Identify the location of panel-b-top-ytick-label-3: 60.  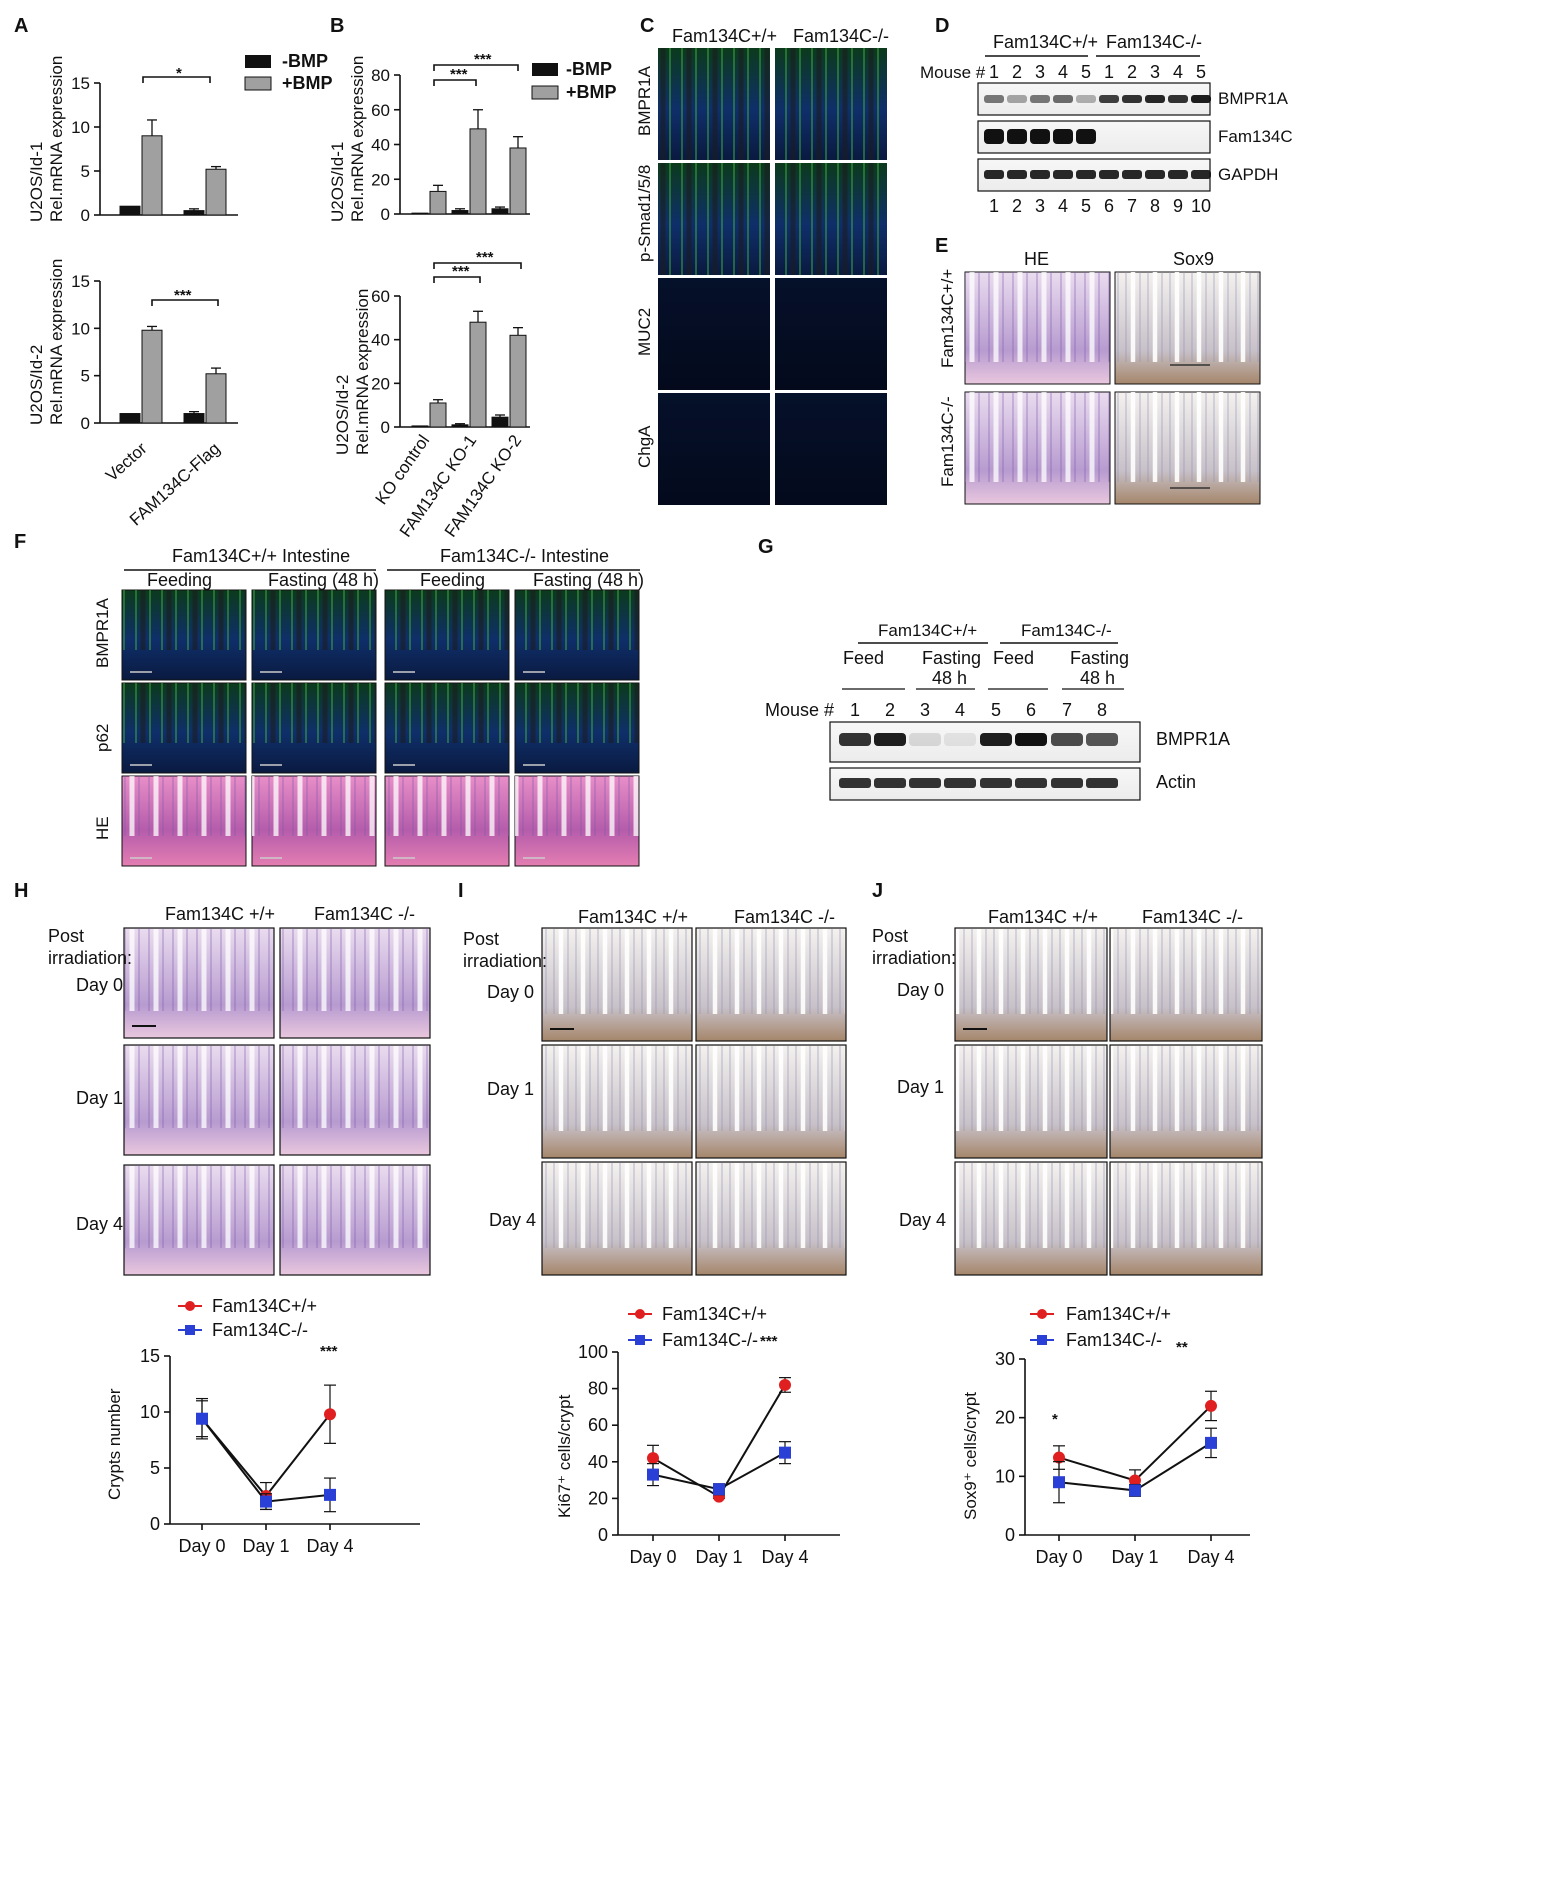
(380, 110).